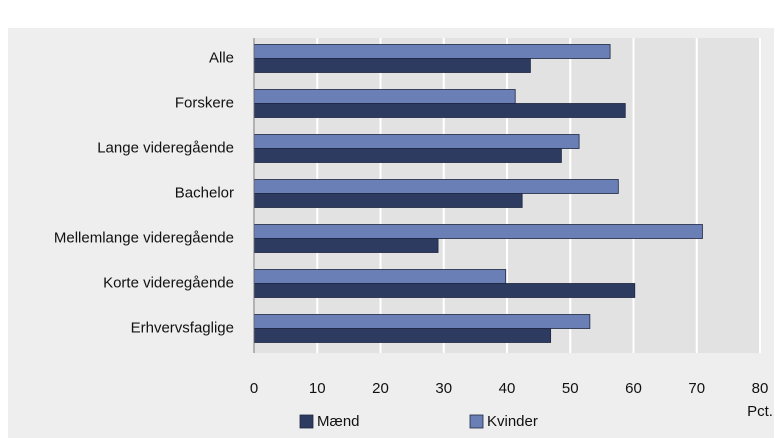 The width and height of the screenshot is (784, 438). Describe the element at coordinates (204, 192) in the screenshot. I see `y-tick-label: Bachelor` at that location.